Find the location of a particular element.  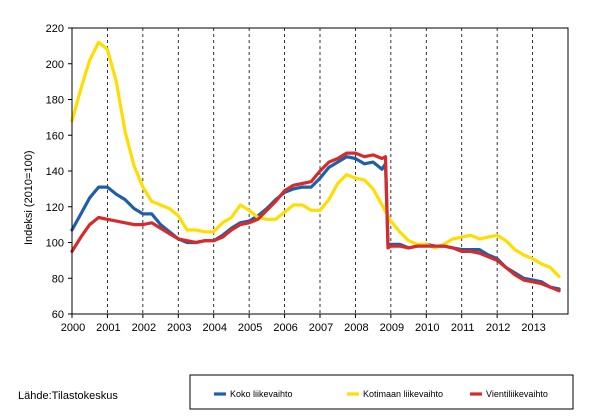

x-tick-label-2009: 2009 is located at coordinates (392, 328).